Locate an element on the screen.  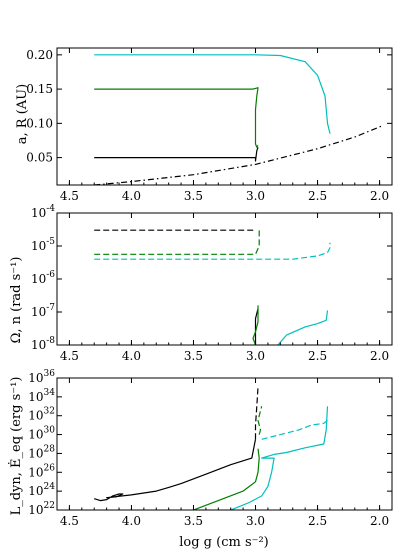
x-axis-label: log g (cm s⁻²) is located at coordinates (224, 542).